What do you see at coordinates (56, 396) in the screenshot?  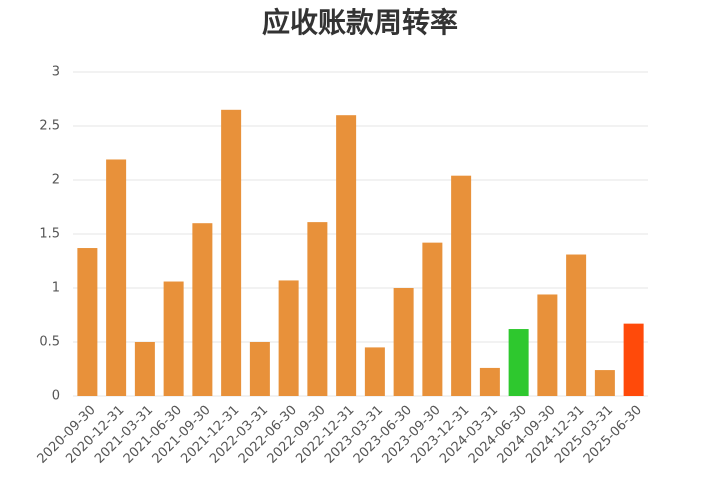 I see `y-tick-label: 0` at bounding box center [56, 396].